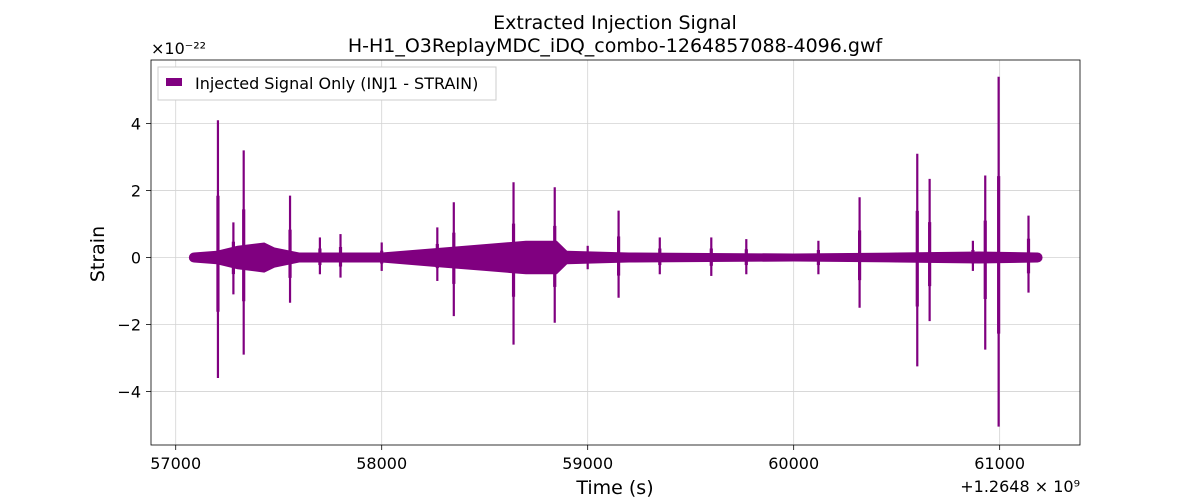 The image size is (1200, 500). What do you see at coordinates (136, 191) in the screenshot?
I see `y-tick-label: 2` at bounding box center [136, 191].